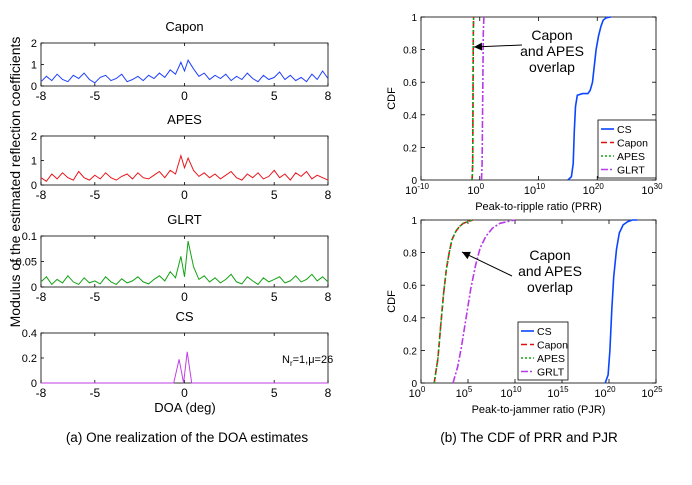  What do you see at coordinates (184, 119) in the screenshot?
I see `chart-title: APES` at bounding box center [184, 119].